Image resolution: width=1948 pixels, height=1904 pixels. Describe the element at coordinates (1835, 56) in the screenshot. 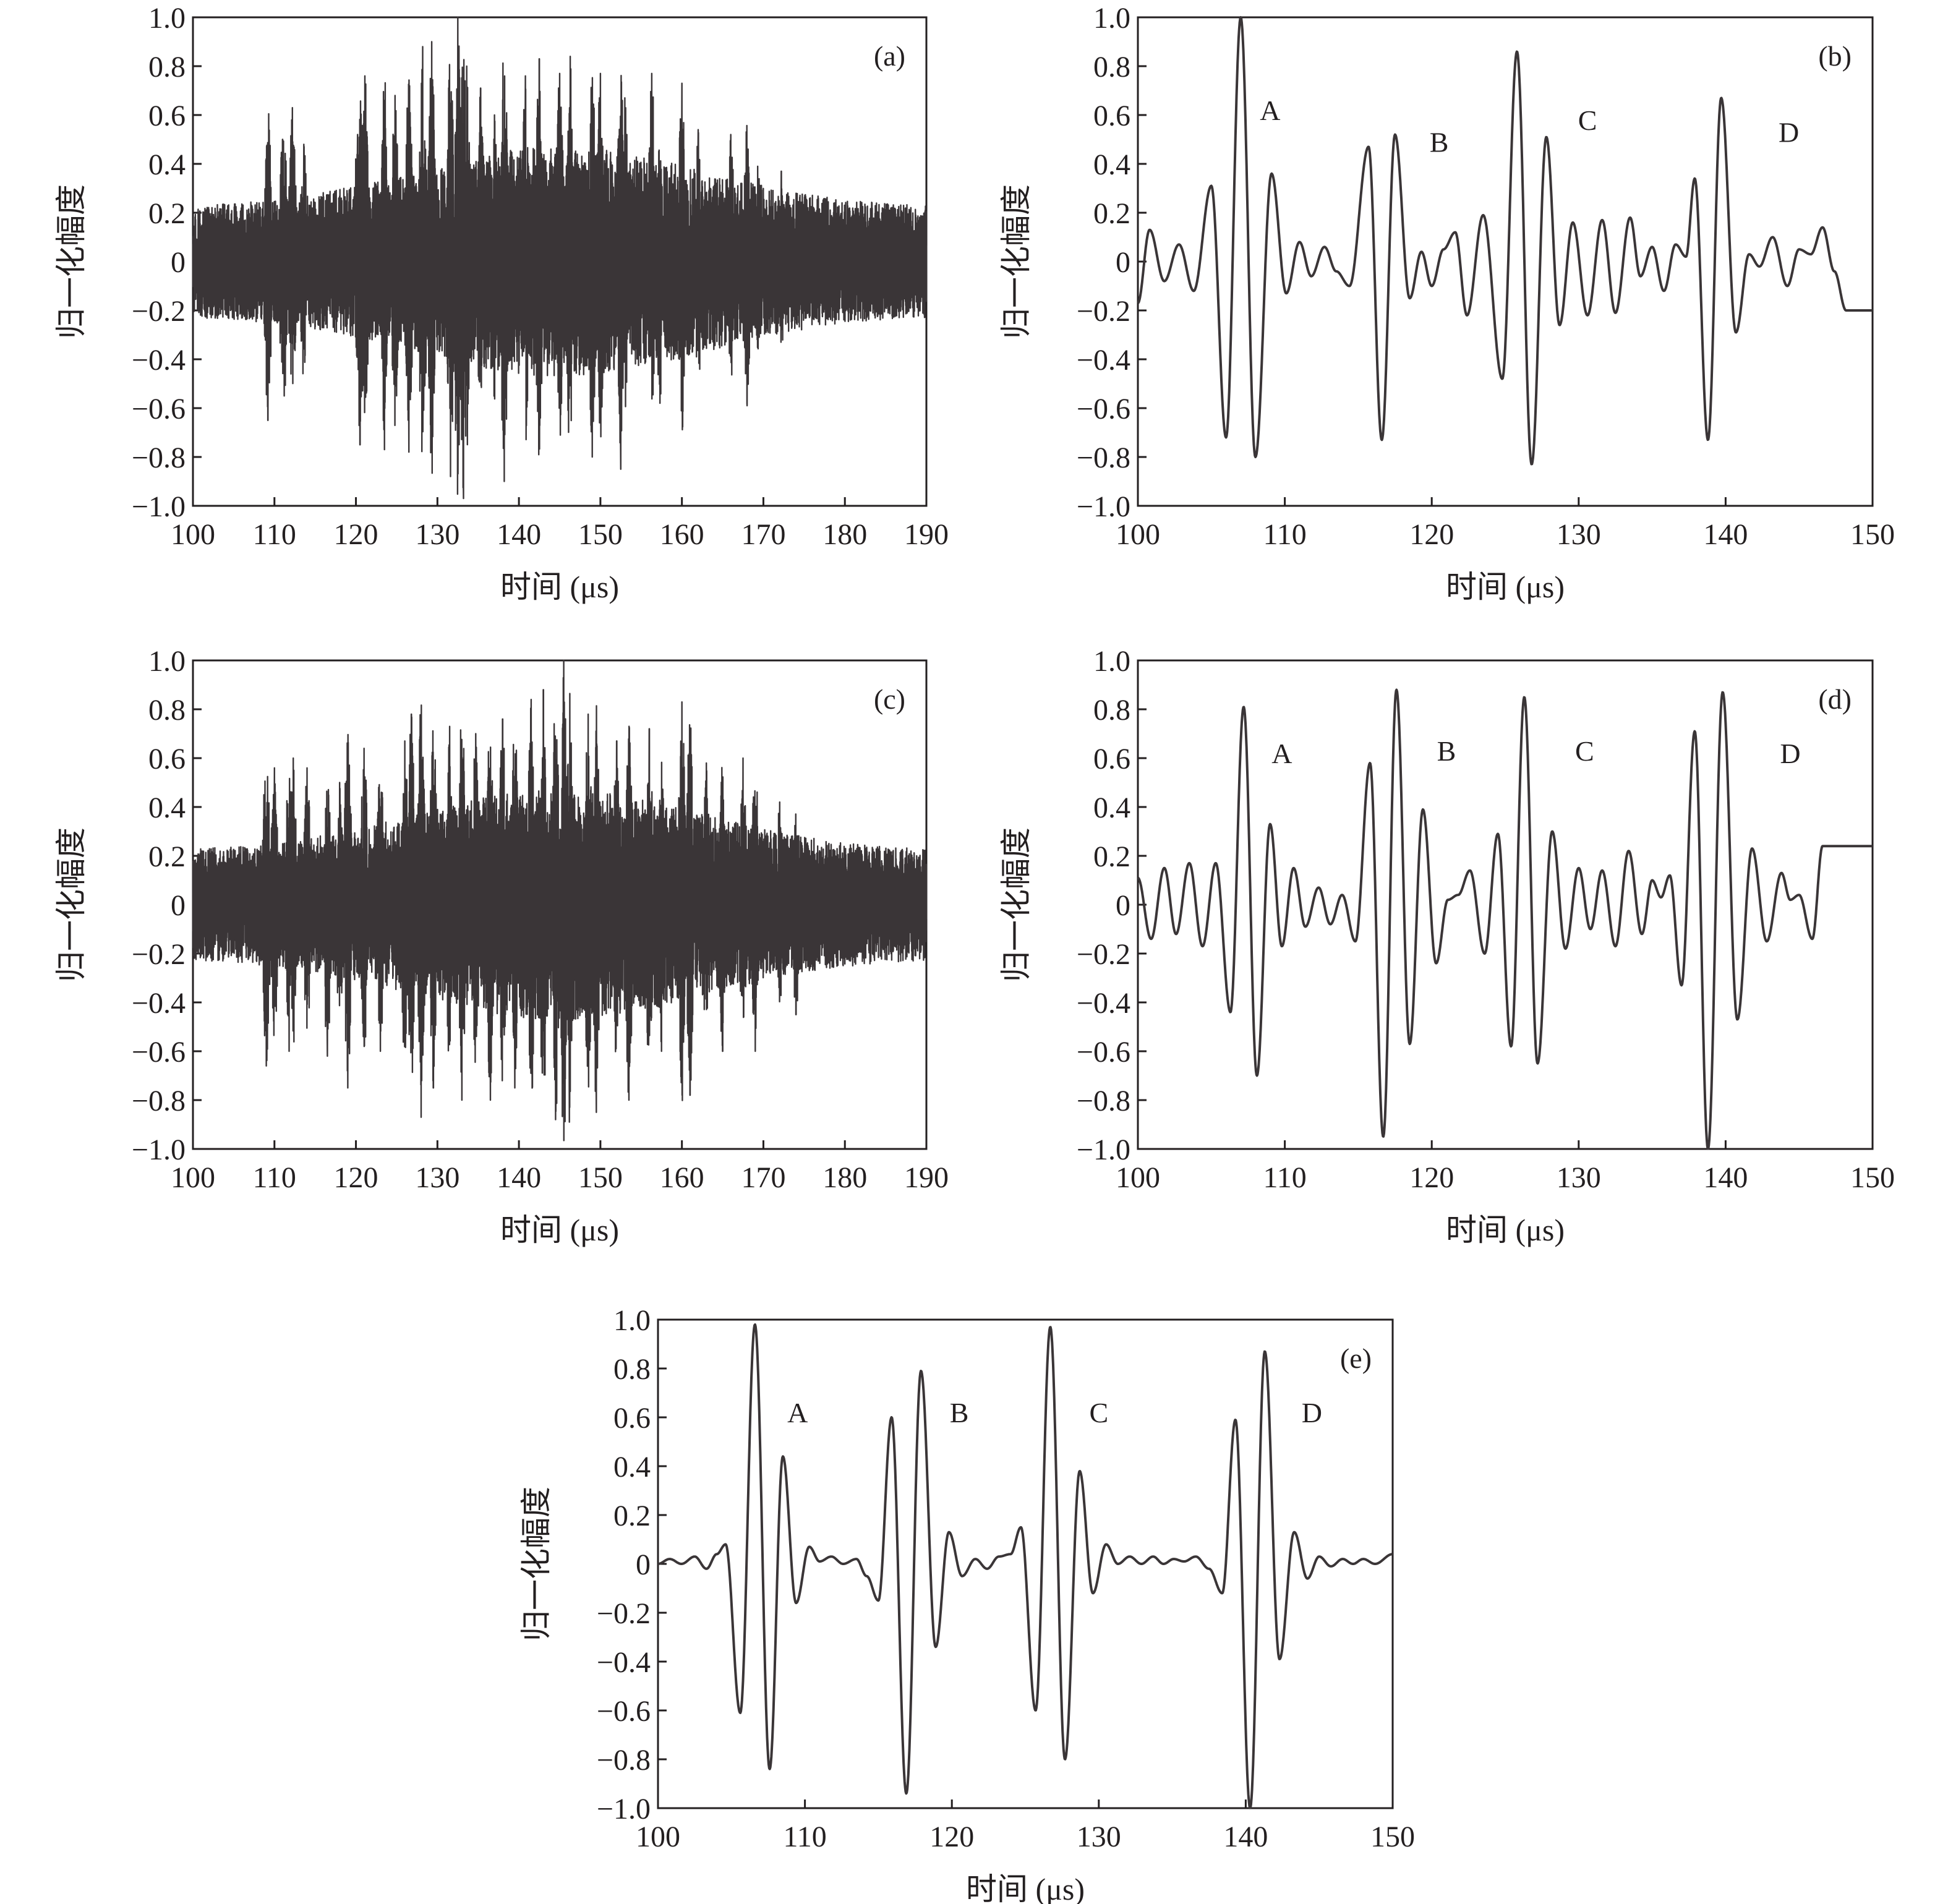

I see `panel-label: (b)` at that location.